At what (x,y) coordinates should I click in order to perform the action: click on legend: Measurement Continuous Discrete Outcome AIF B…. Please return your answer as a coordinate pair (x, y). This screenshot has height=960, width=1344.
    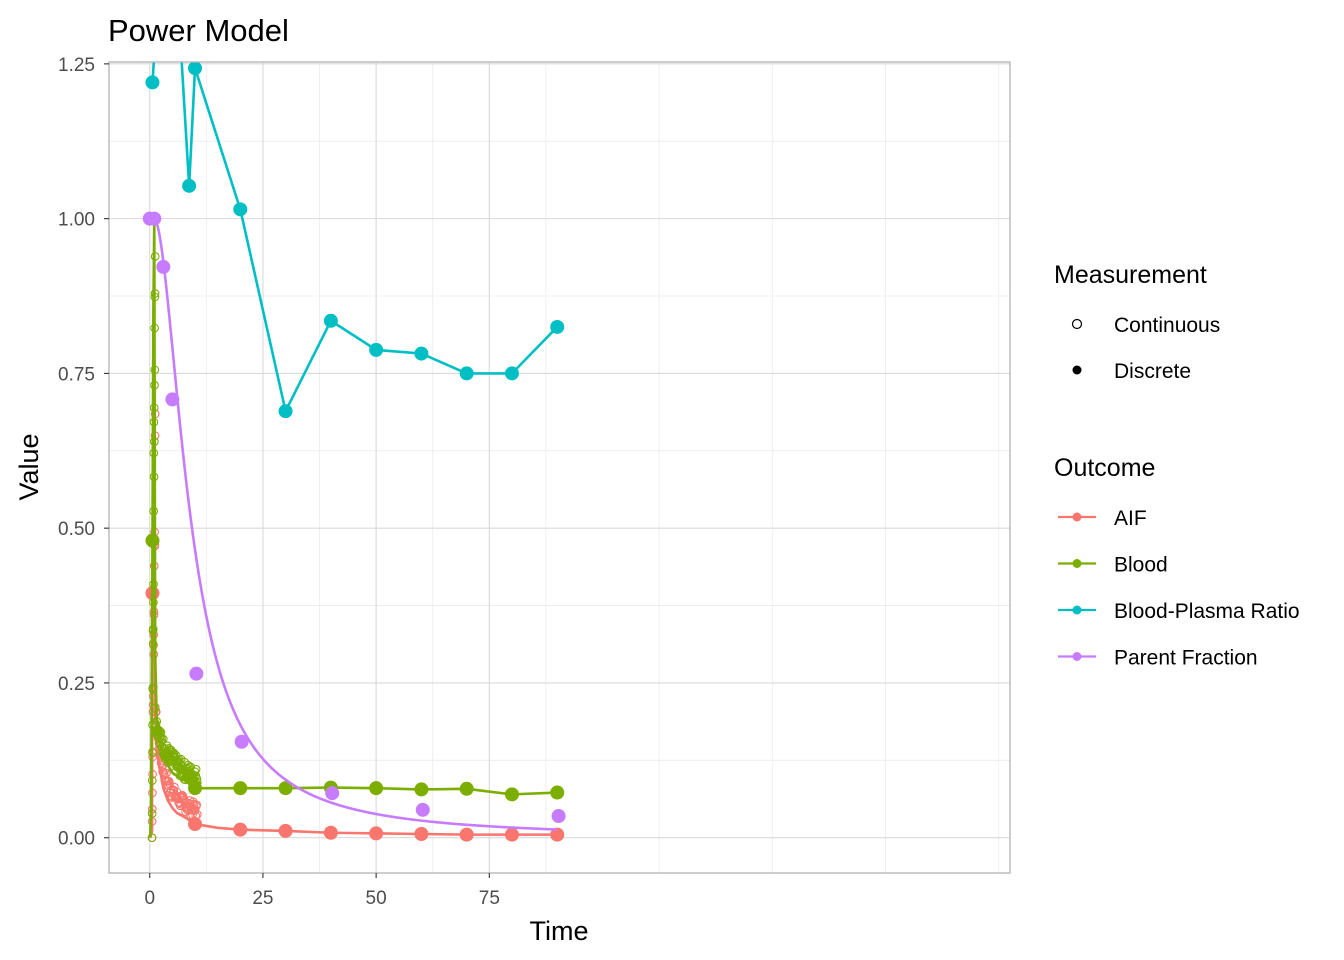
    Looking at the image, I should click on (1177, 465).